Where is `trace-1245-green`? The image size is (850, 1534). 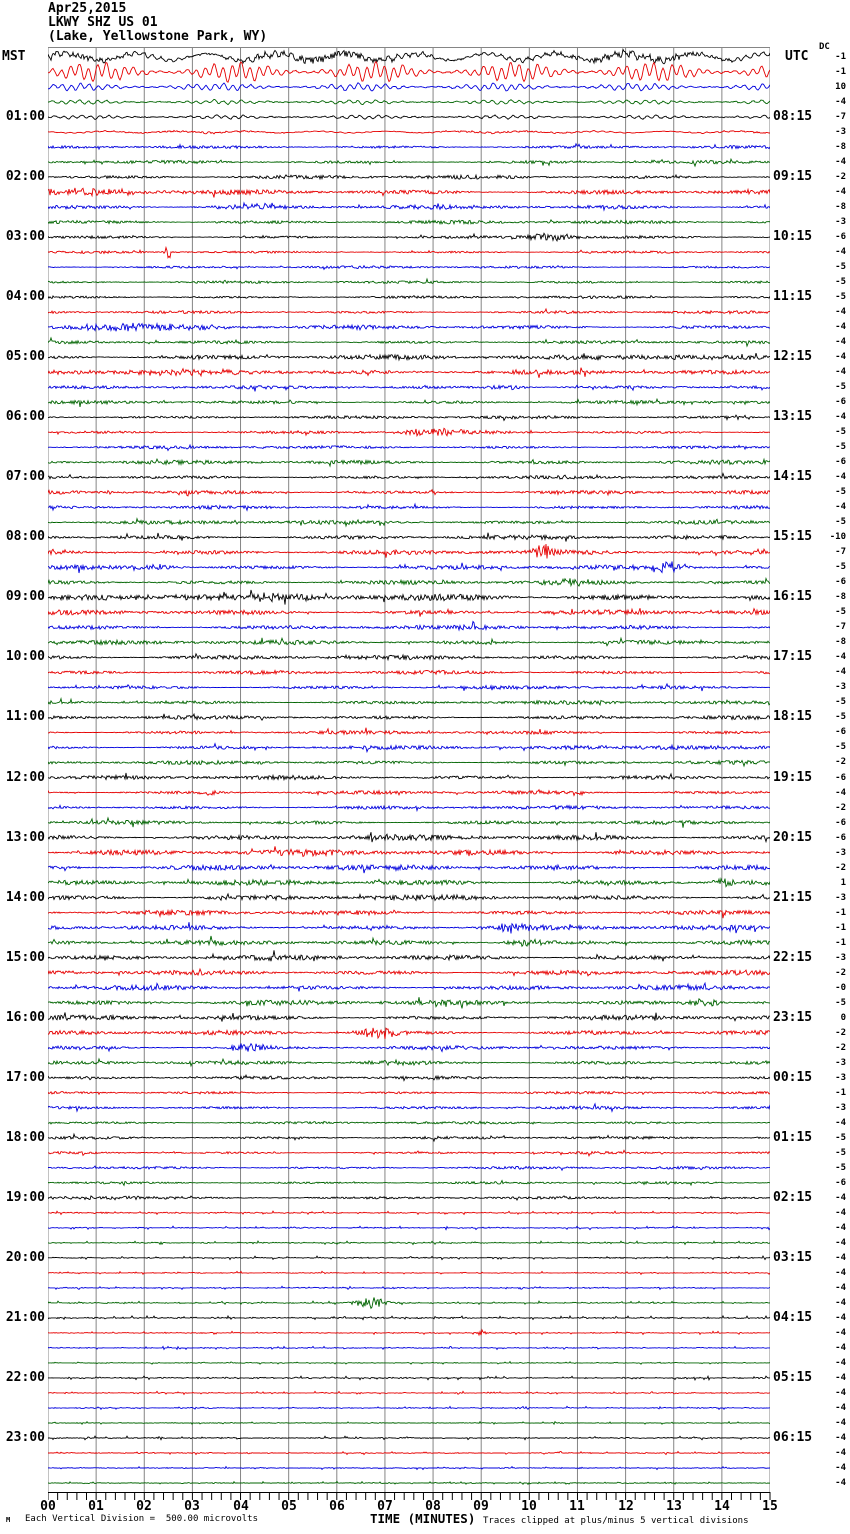
trace-1245-green is located at coordinates (409, 822).